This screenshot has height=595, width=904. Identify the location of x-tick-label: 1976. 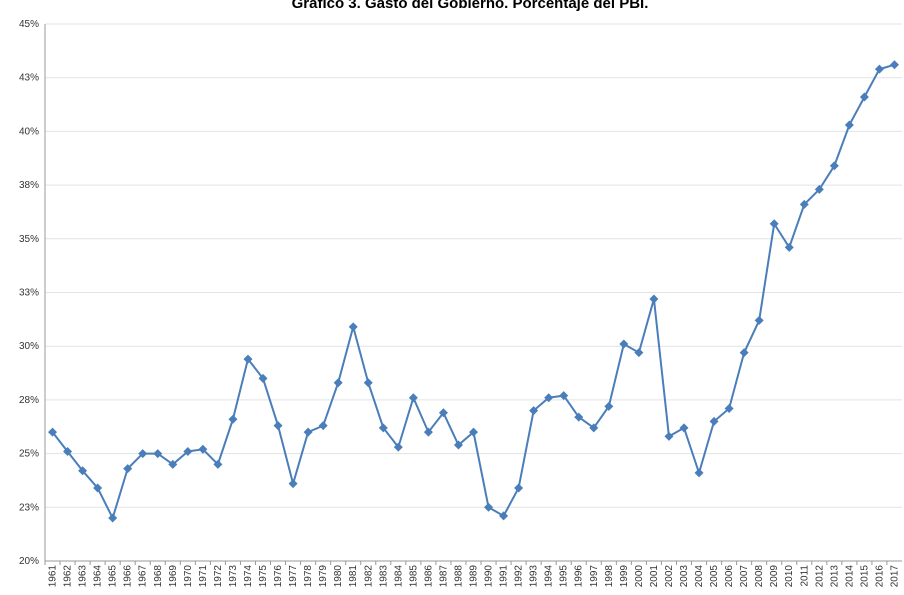
(278, 576).